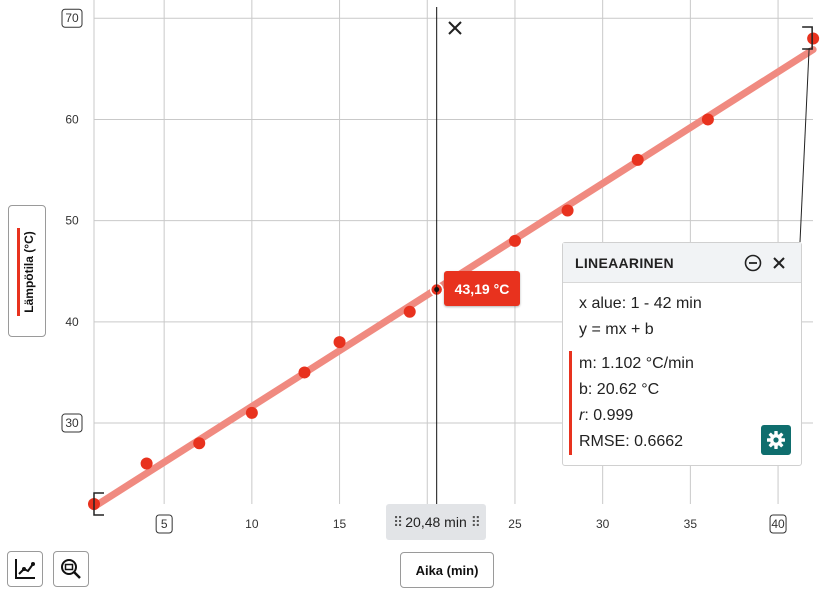  What do you see at coordinates (616, 329) in the screenshot?
I see `fit-equation: y = mx + b` at bounding box center [616, 329].